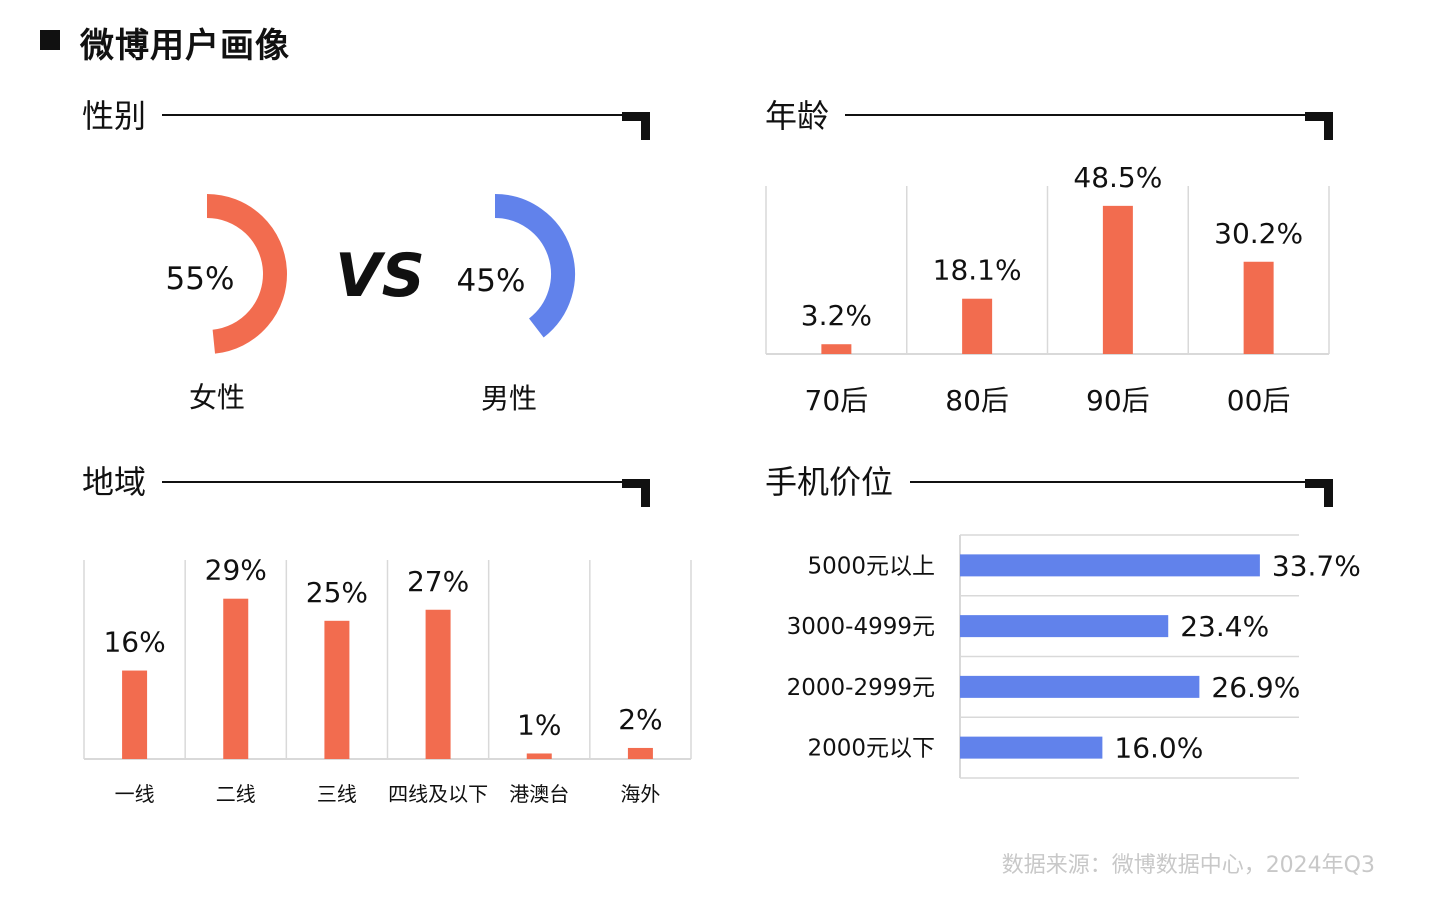 This screenshot has height=916, width=1431. Describe the element at coordinates (50, 40) in the screenshot. I see `title-square-icon` at that location.